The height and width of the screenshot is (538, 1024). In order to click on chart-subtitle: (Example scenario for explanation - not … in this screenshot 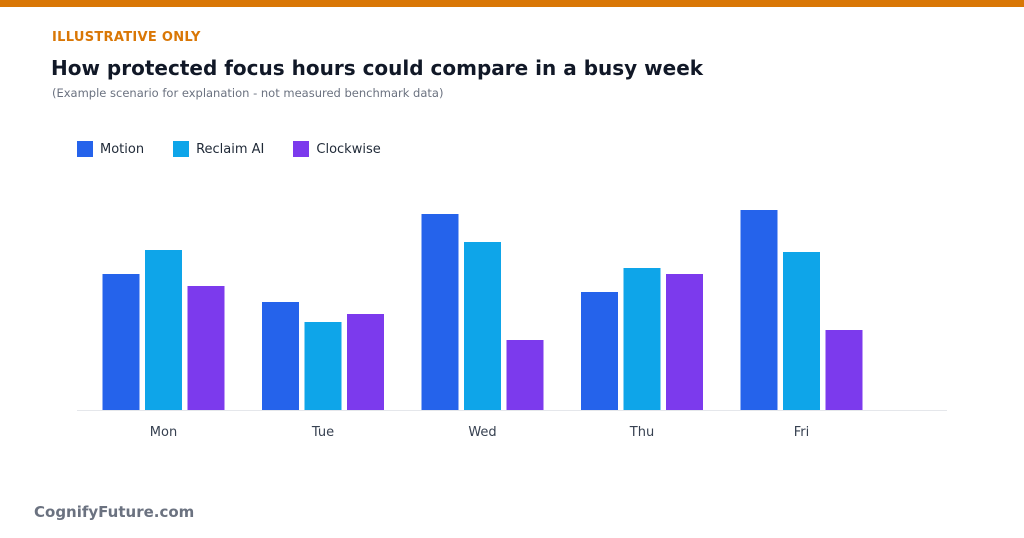, I will do `click(248, 93)`.